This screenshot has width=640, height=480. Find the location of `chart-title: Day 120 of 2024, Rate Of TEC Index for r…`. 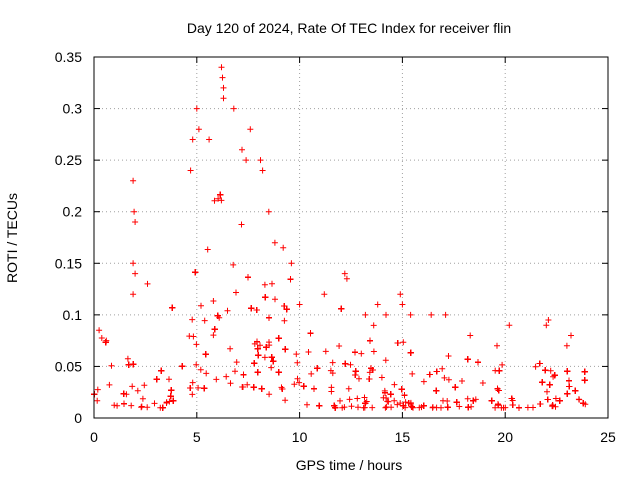

chart-title: Day 120 of 2024, Rate Of TEC Index for r… is located at coordinates (349, 28).